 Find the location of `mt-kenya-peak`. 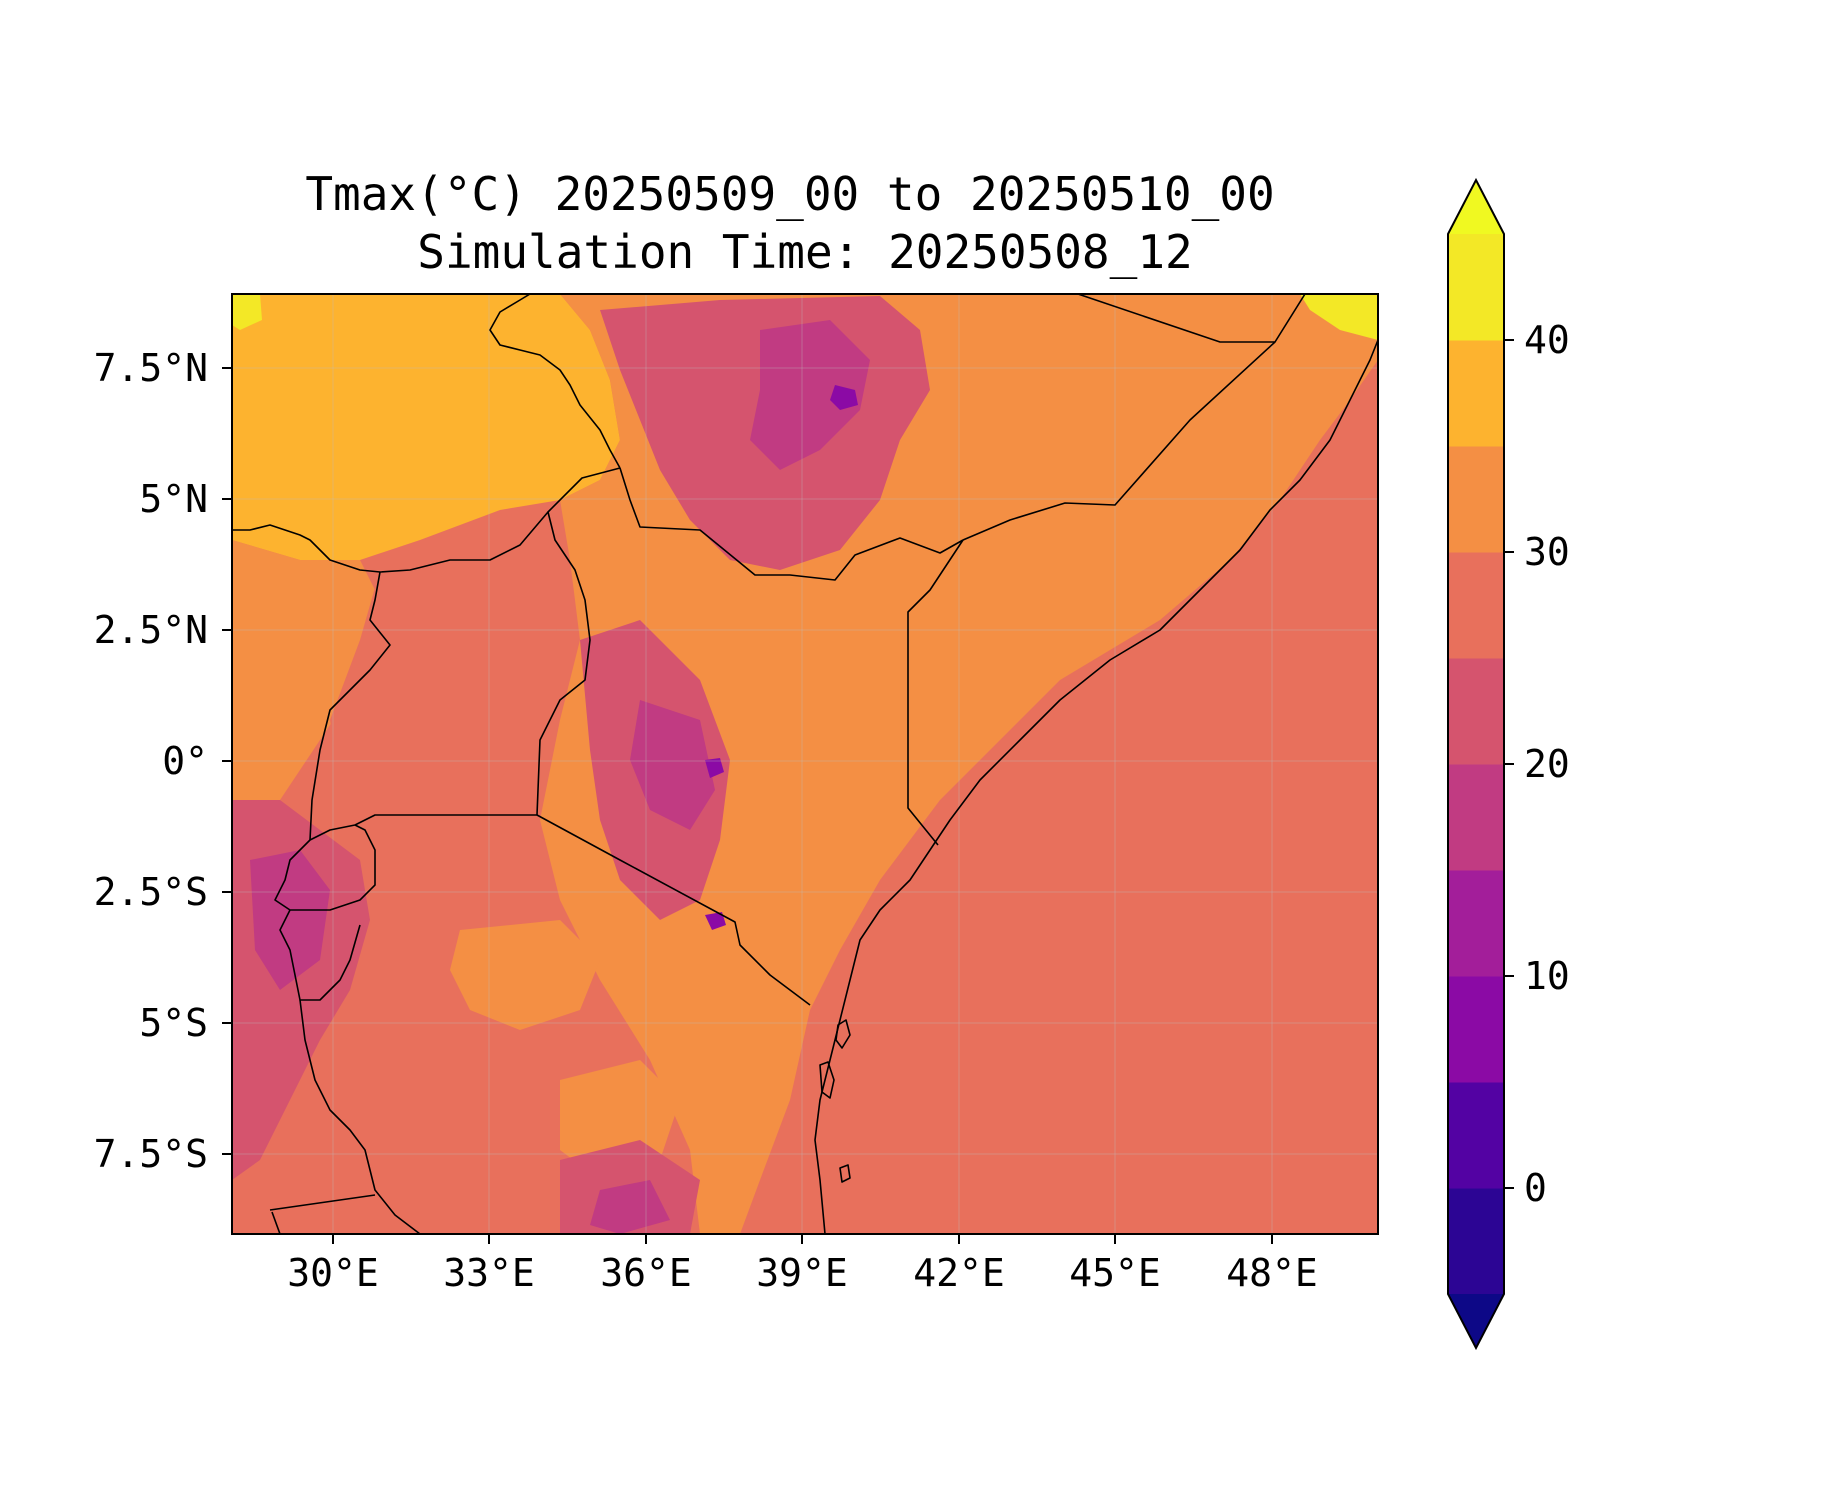

mt-kenya-peak is located at coordinates (714, 768).